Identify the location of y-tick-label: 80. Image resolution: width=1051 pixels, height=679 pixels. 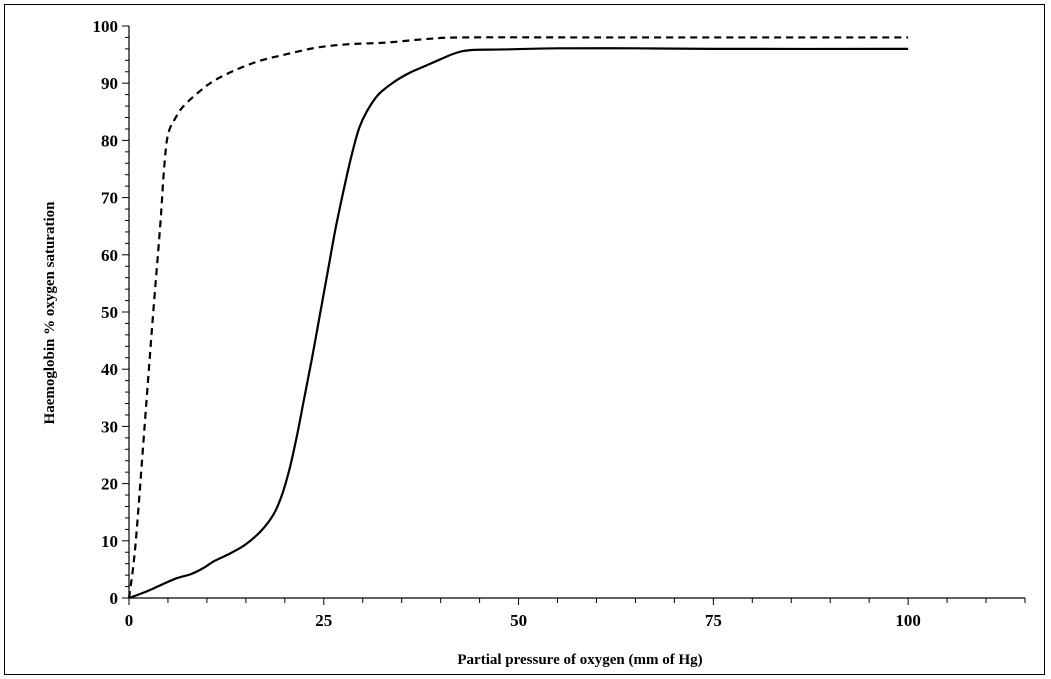
(109, 140).